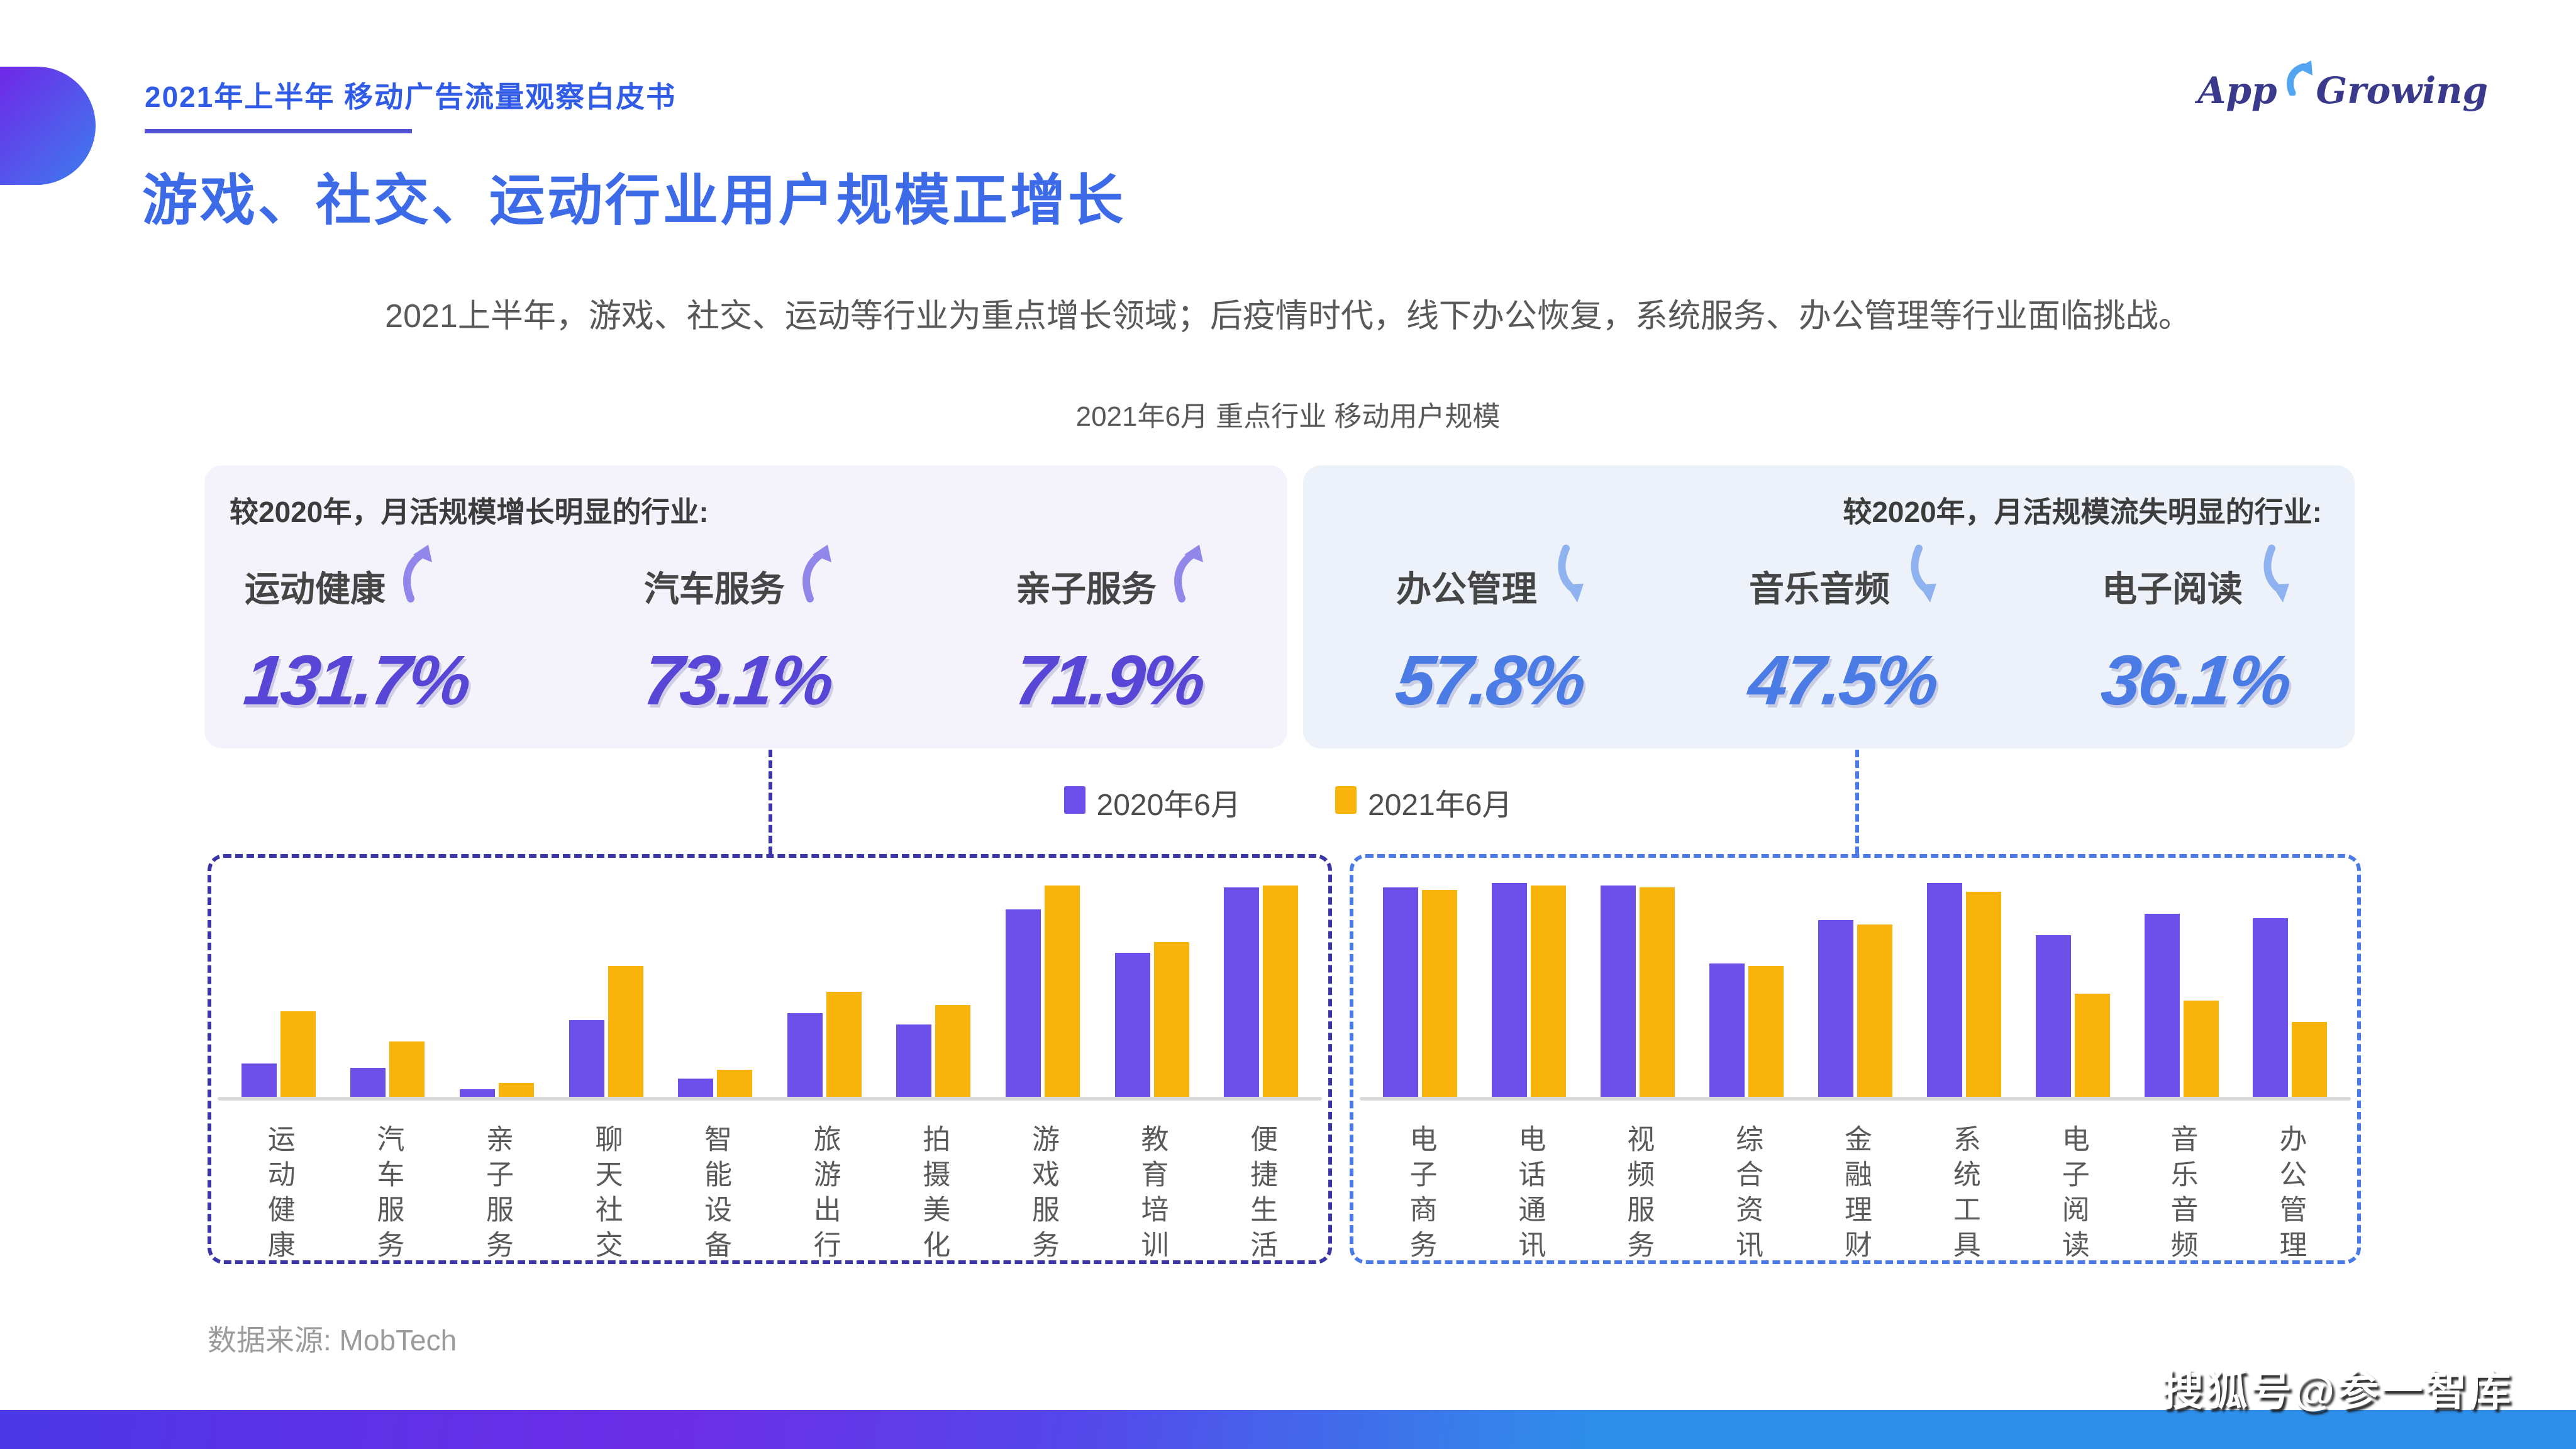 The image size is (2576, 1449). What do you see at coordinates (2402, 90) in the screenshot?
I see `logo-text-growing: Growing` at bounding box center [2402, 90].